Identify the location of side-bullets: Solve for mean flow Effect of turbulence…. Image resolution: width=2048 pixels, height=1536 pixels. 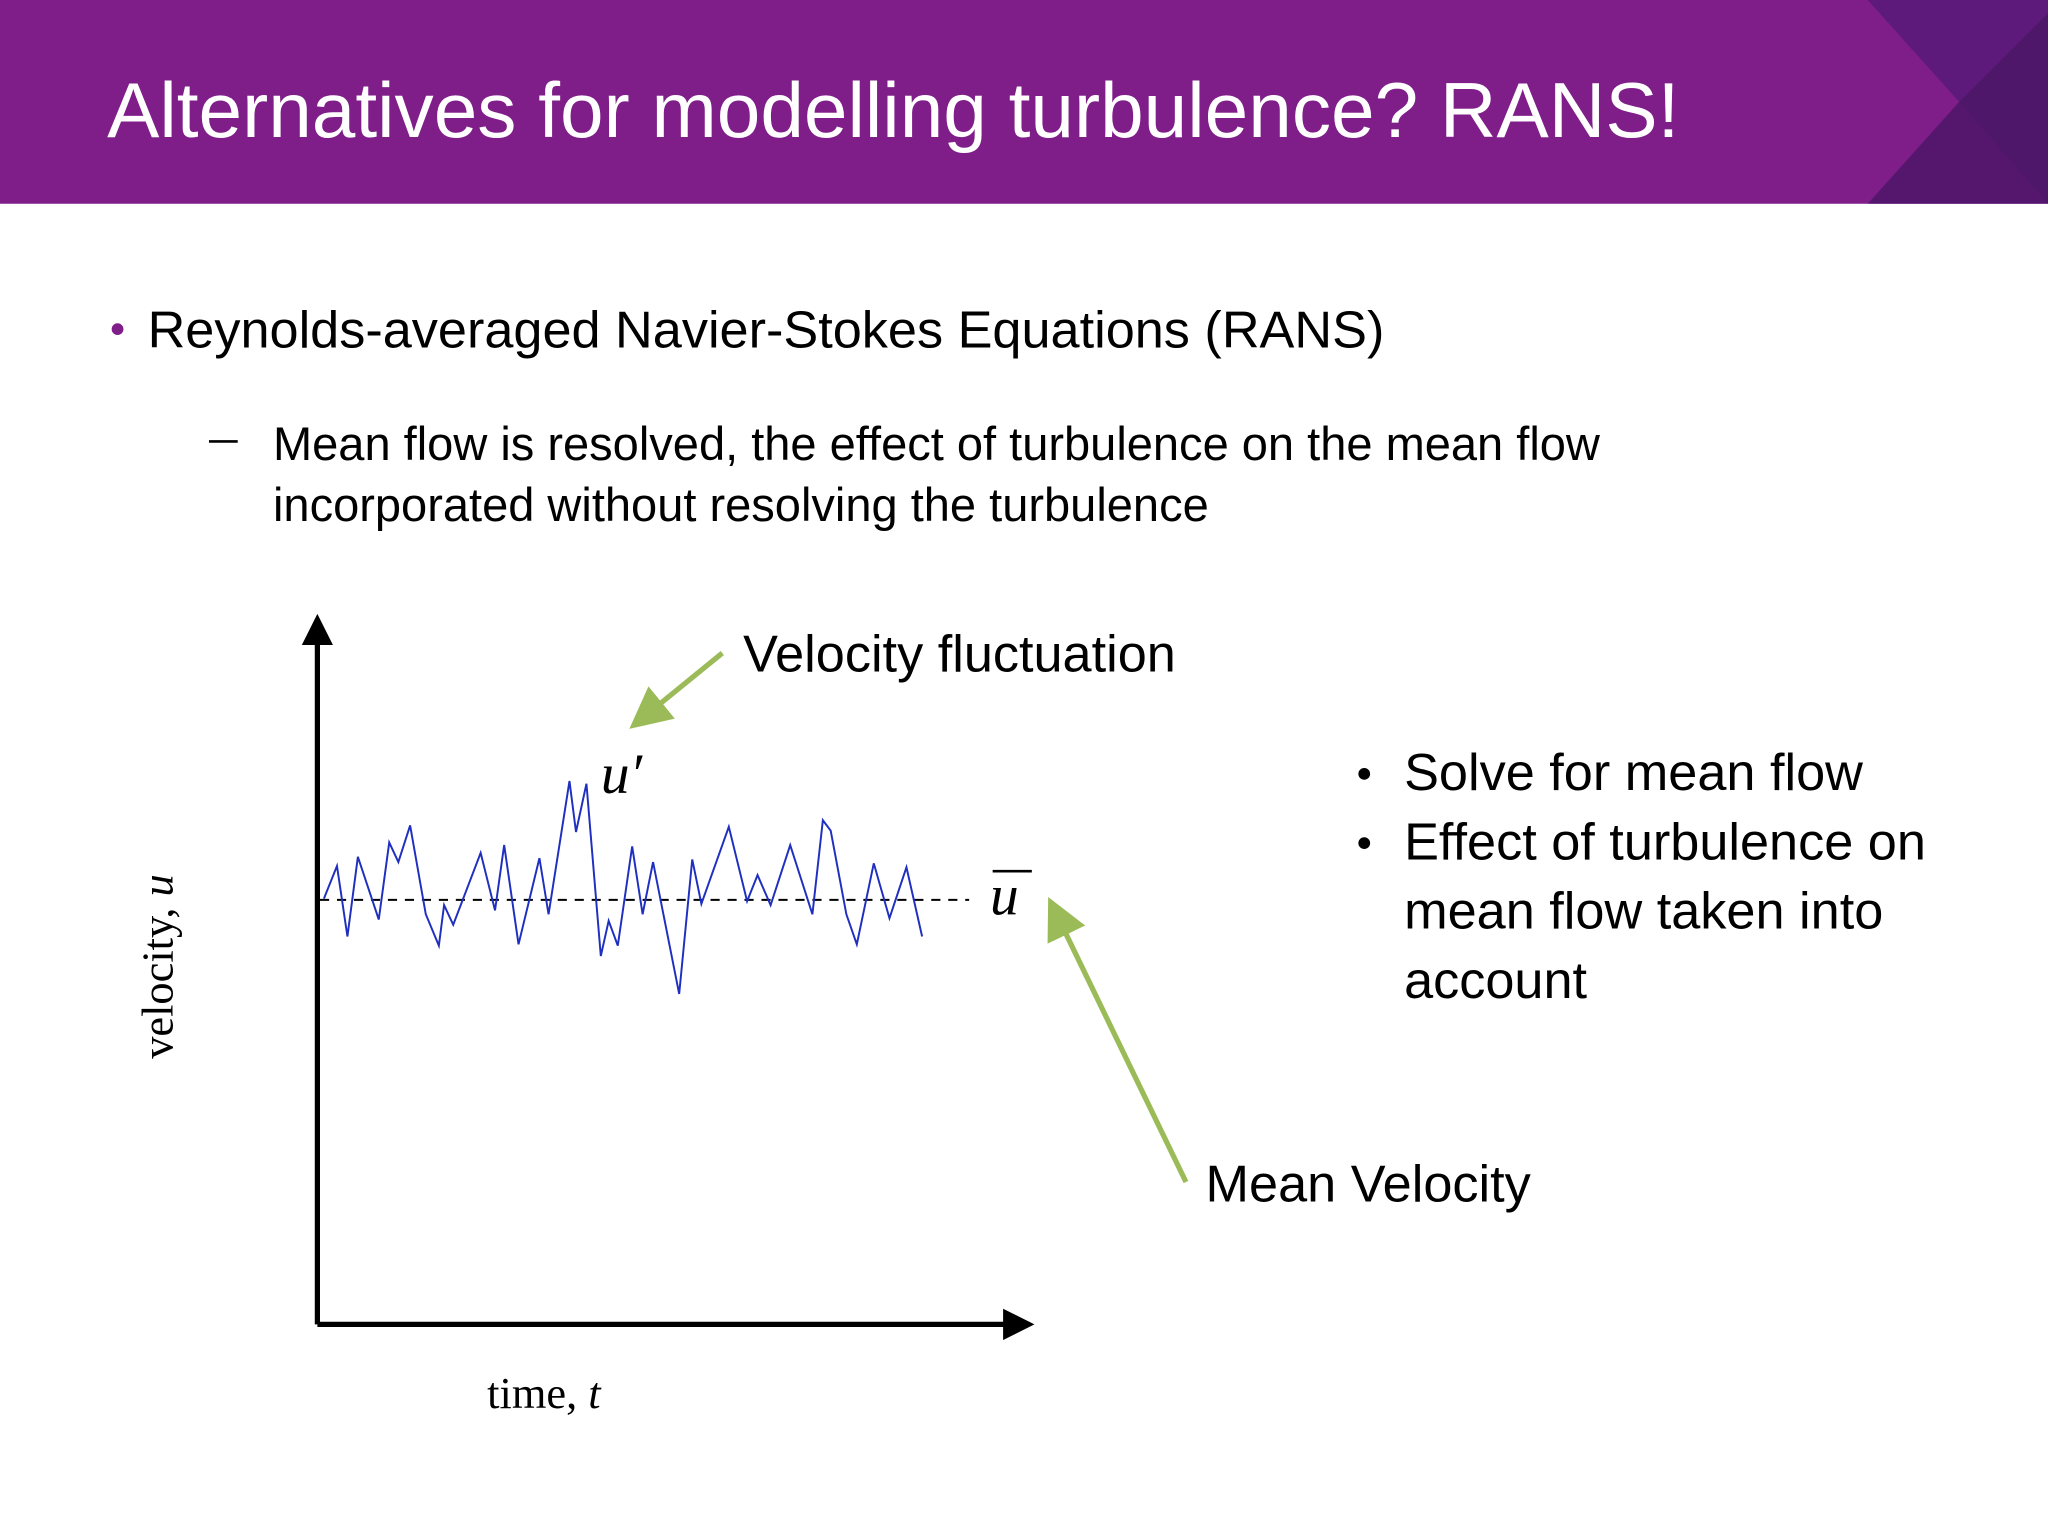
(1677, 877).